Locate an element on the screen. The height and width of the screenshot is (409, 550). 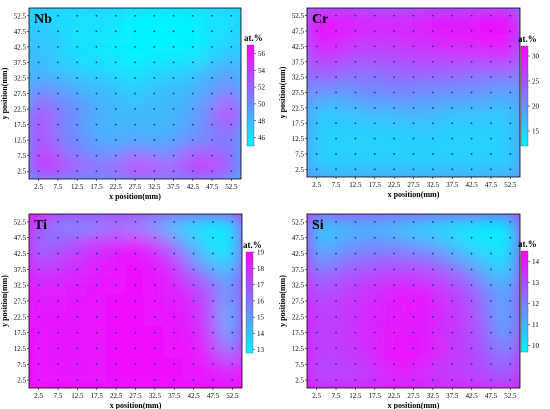
x-tick-label: 17.5 is located at coordinates (96, 187).